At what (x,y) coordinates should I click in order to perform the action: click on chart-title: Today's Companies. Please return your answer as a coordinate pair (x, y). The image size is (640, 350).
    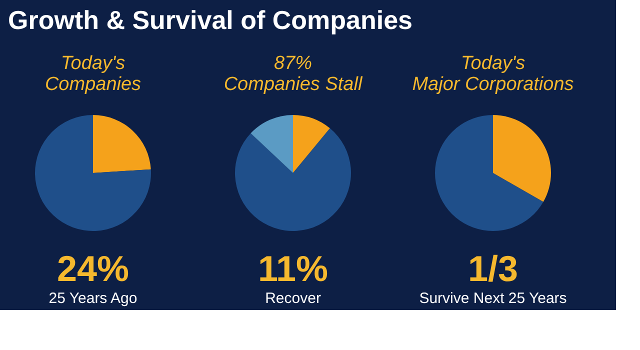
    Looking at the image, I should click on (93, 74).